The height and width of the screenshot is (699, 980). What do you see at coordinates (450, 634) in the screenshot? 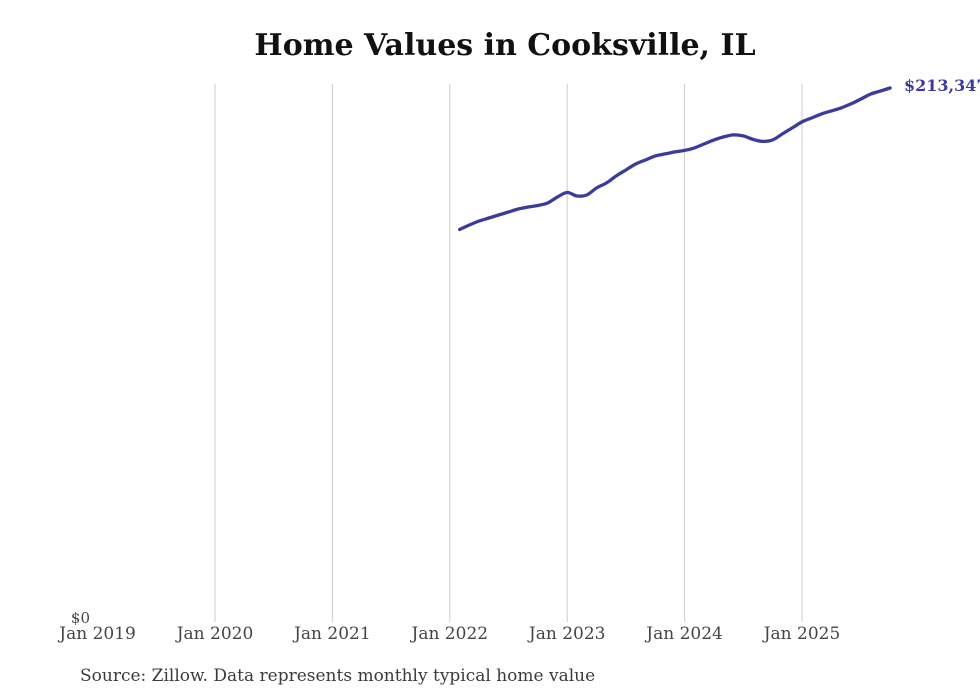
I see `x-axis-tick-label: Jan 2022` at bounding box center [450, 634].